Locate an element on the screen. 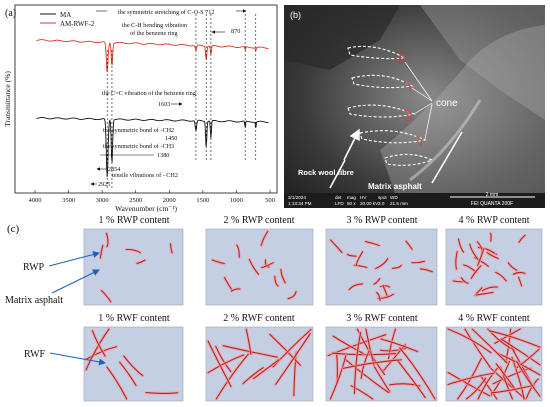 This screenshot has width=550, height=407. x-tick-label: 4000 is located at coordinates (35, 200).